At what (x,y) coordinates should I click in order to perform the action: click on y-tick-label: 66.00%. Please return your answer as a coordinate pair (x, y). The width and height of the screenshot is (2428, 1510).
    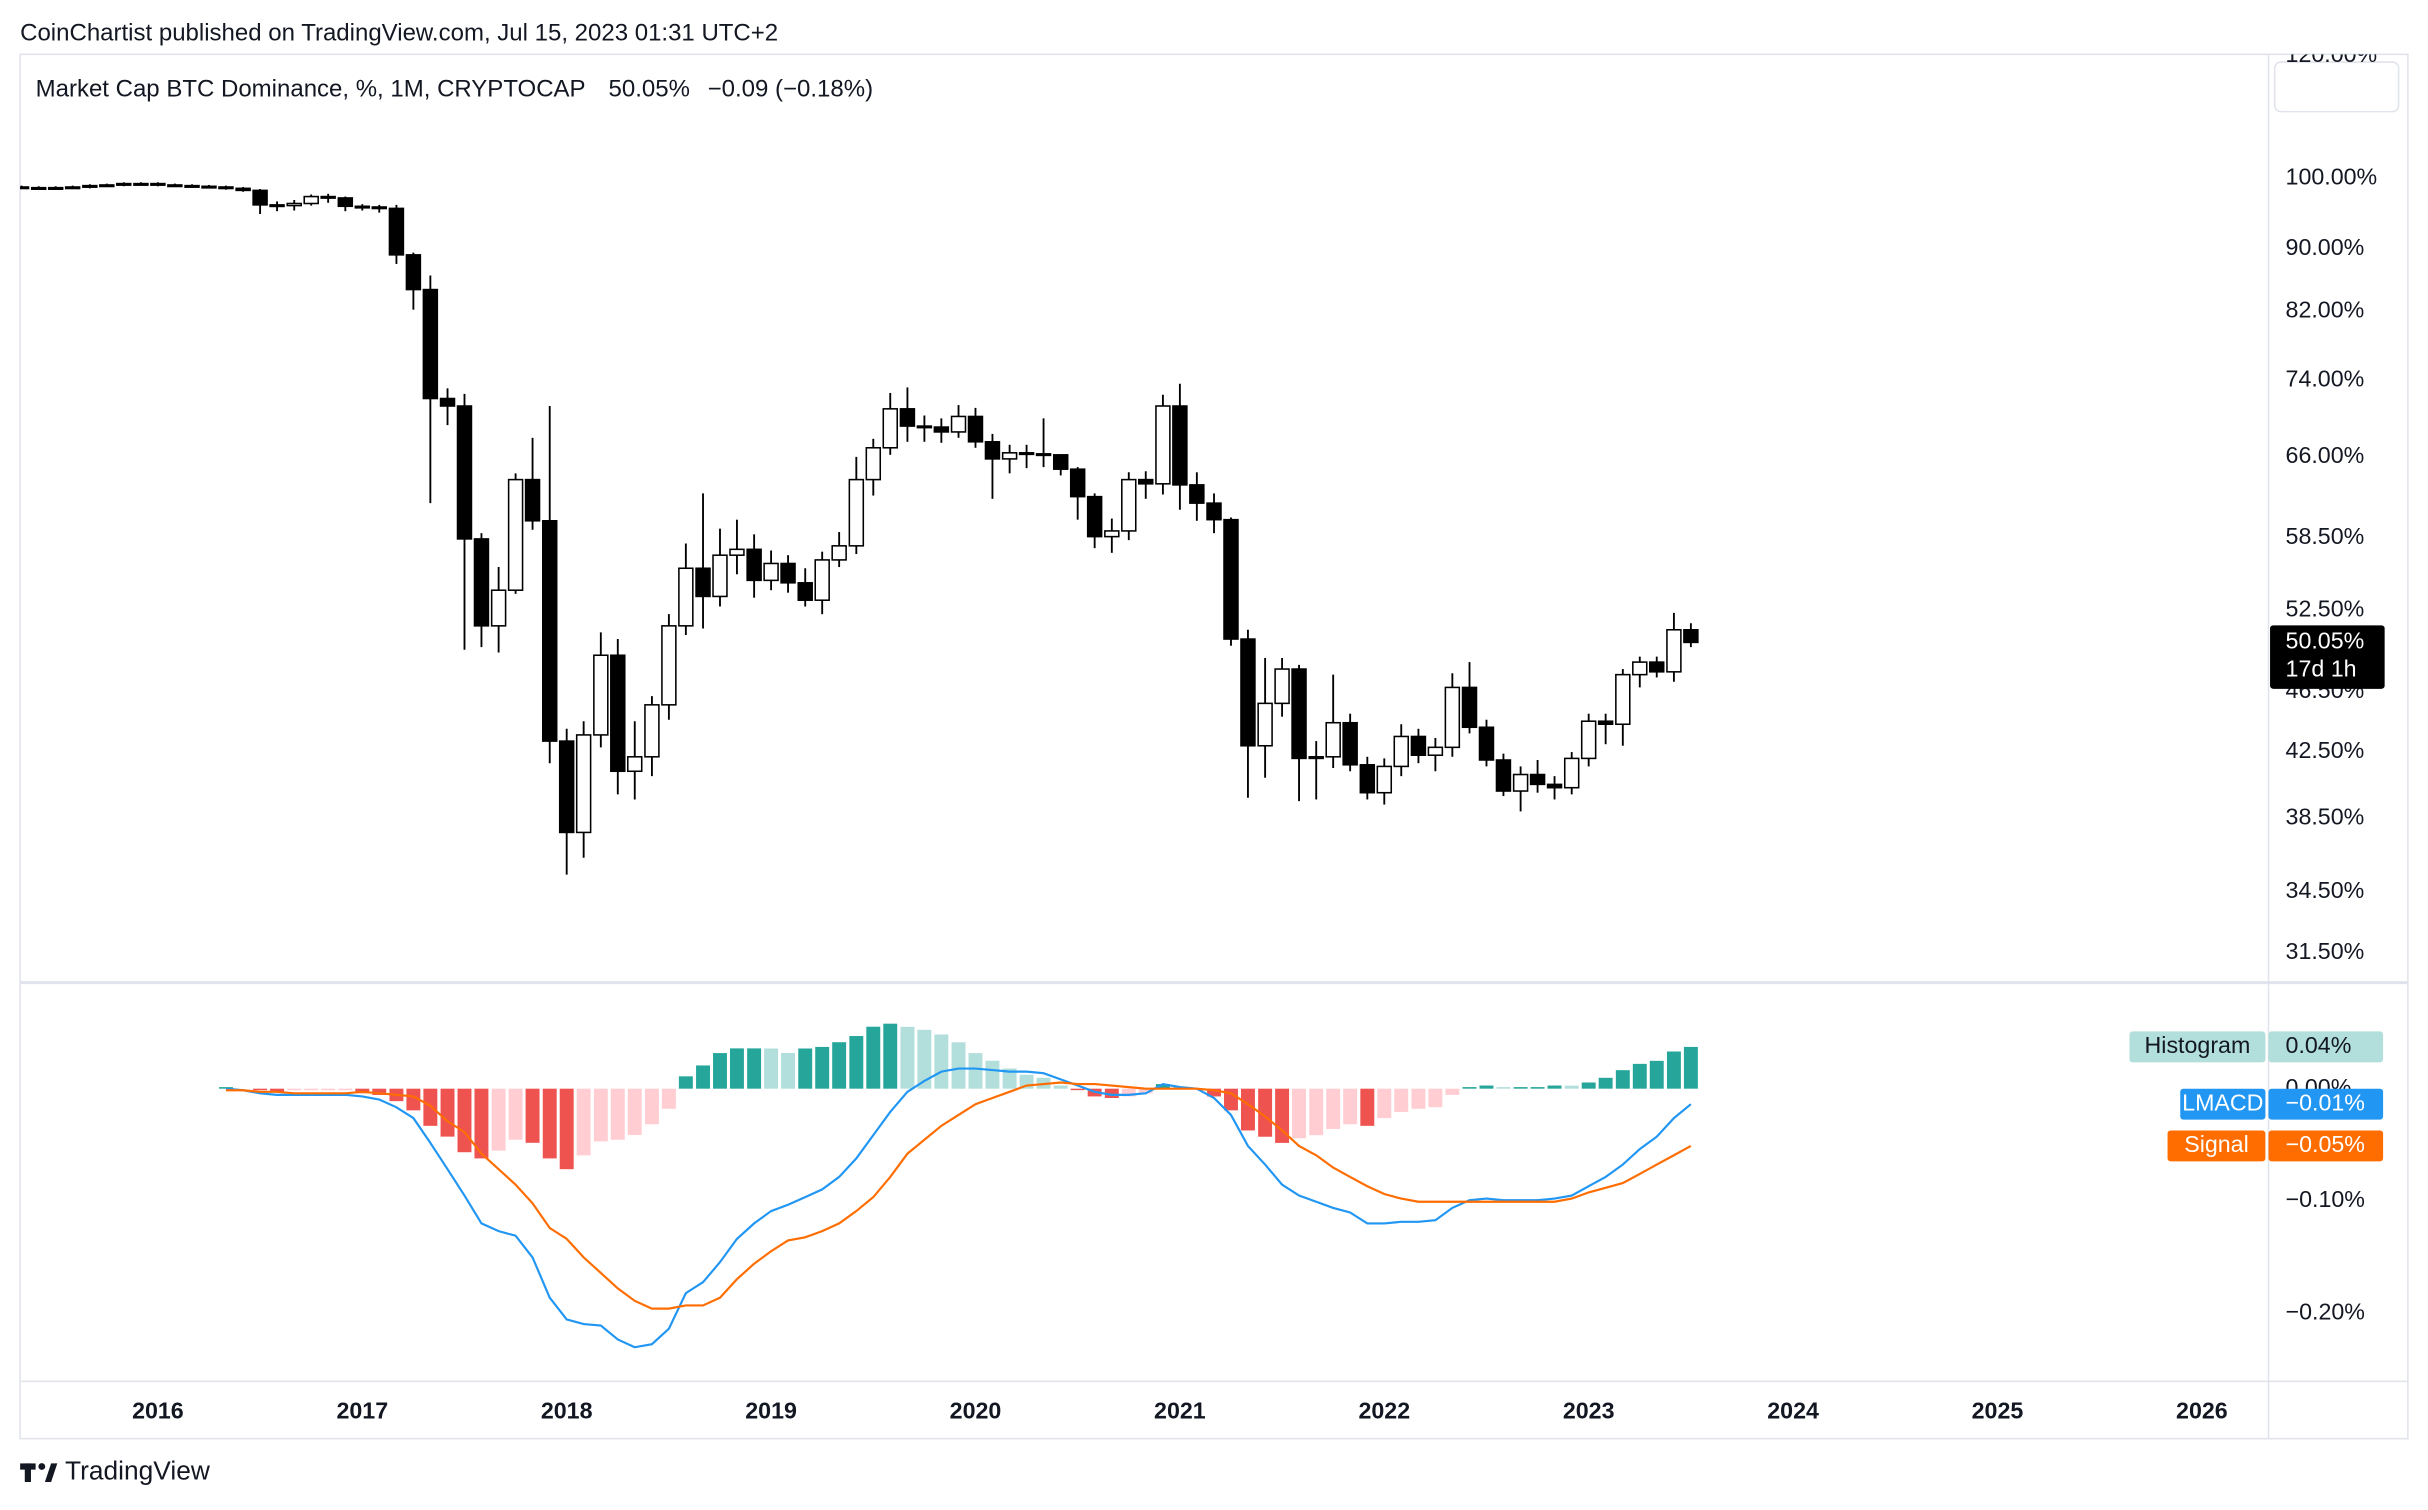
    Looking at the image, I should click on (2325, 455).